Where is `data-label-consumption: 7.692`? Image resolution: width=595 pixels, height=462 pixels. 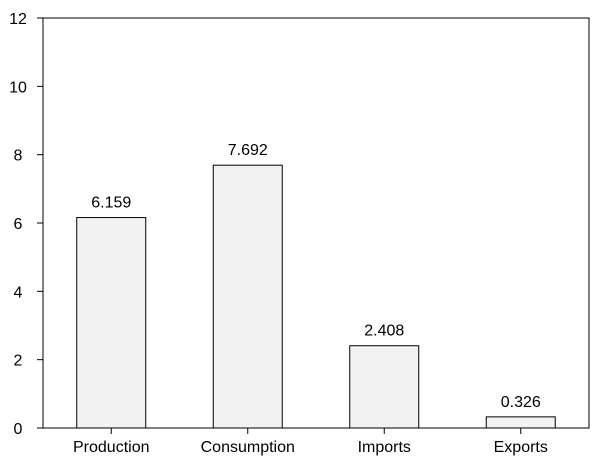
data-label-consumption: 7.692 is located at coordinates (248, 150).